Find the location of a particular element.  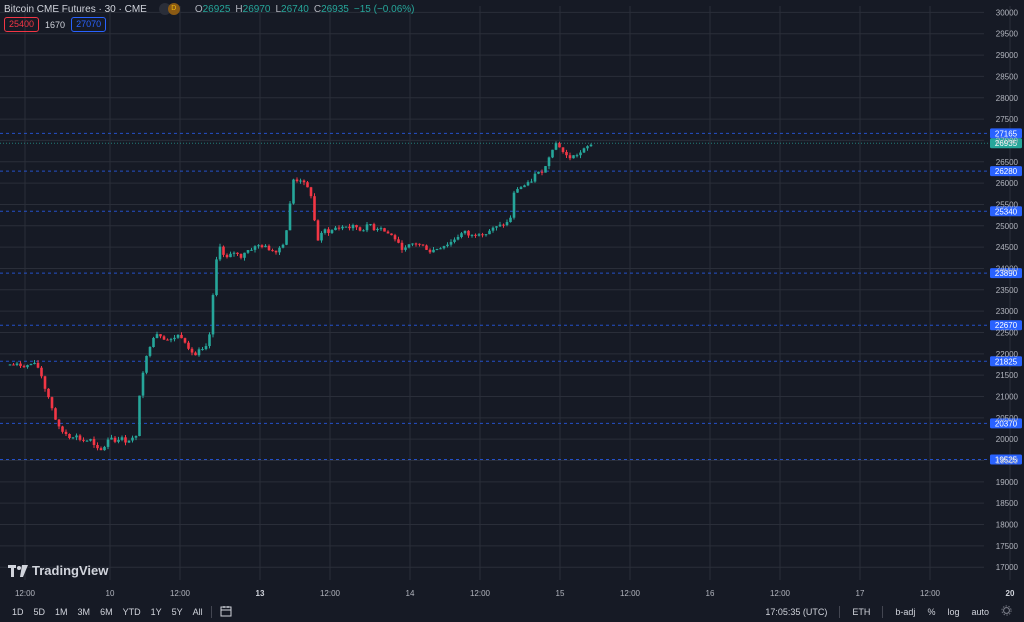

alerts-row: 25400 1670 27070 is located at coordinates (55, 24).